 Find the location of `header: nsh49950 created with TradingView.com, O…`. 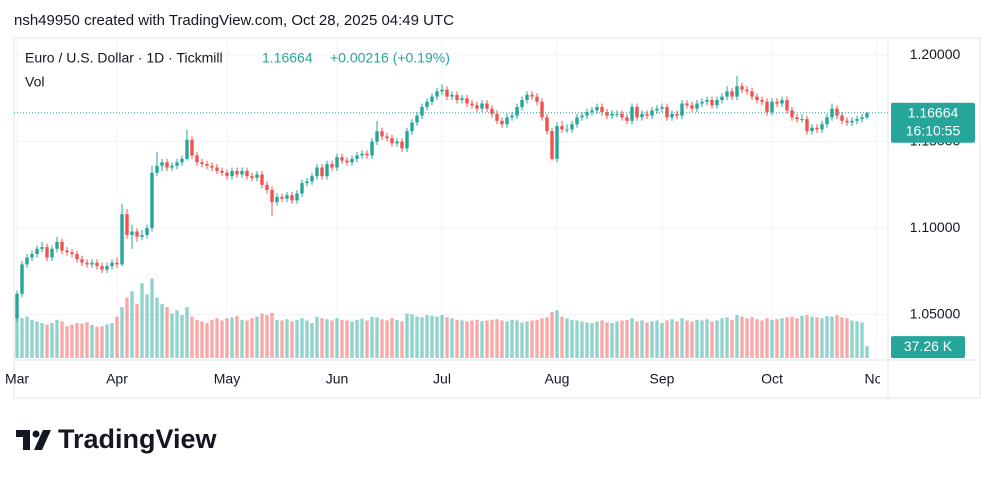

header: nsh49950 created with TradingView.com, O… is located at coordinates (234, 20).